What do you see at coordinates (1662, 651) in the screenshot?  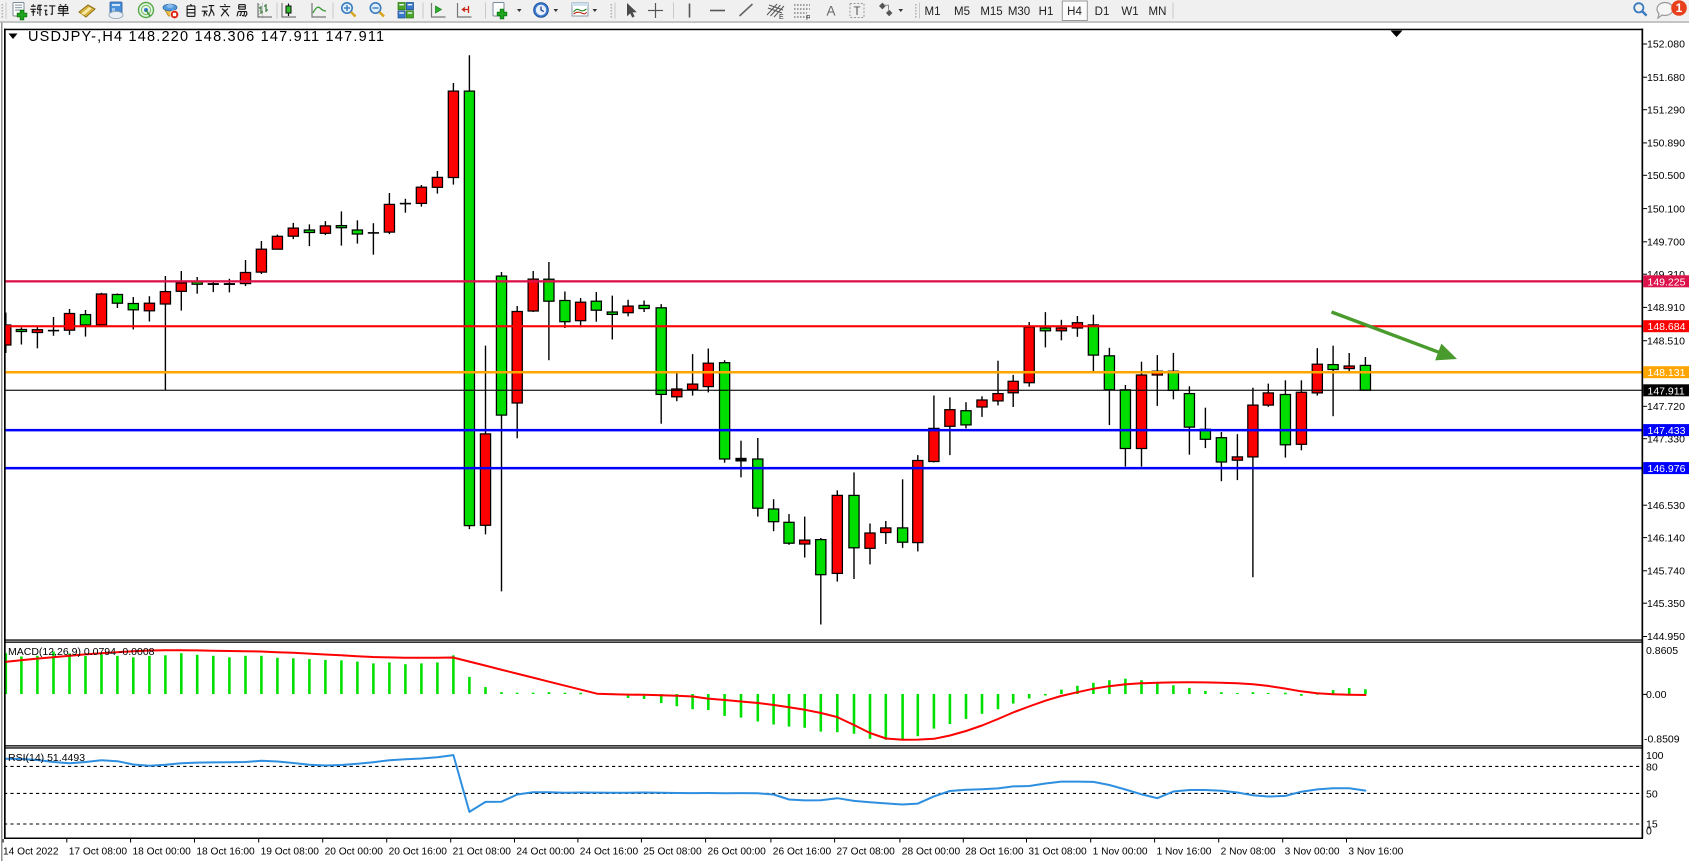 I see `svg-text: 0.8605` at bounding box center [1662, 651].